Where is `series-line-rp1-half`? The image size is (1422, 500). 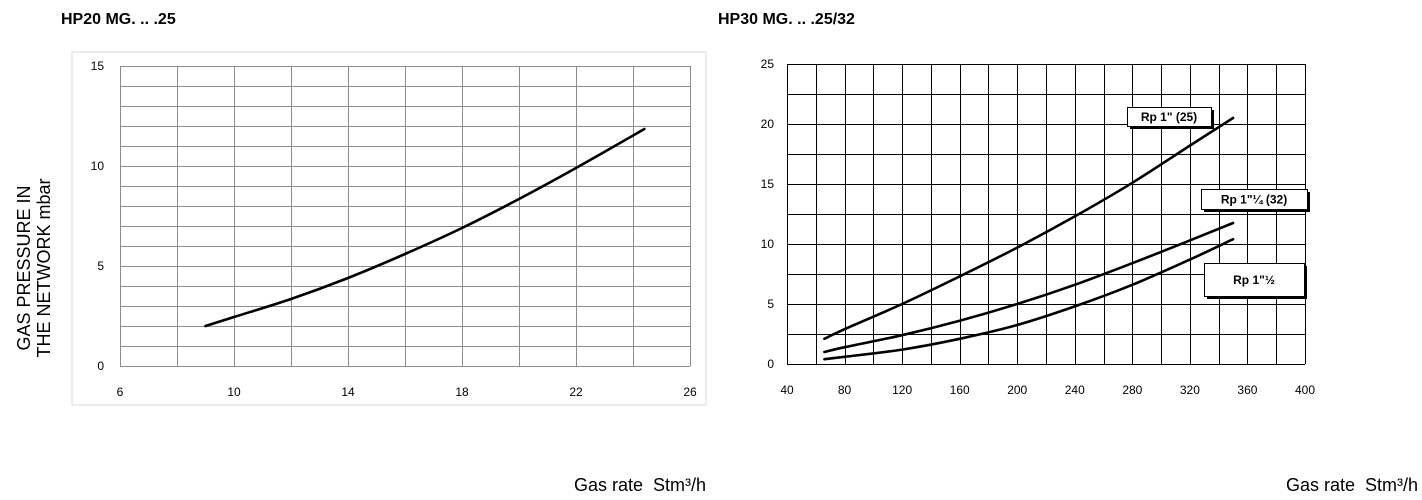 series-line-rp1-half is located at coordinates (1029, 299).